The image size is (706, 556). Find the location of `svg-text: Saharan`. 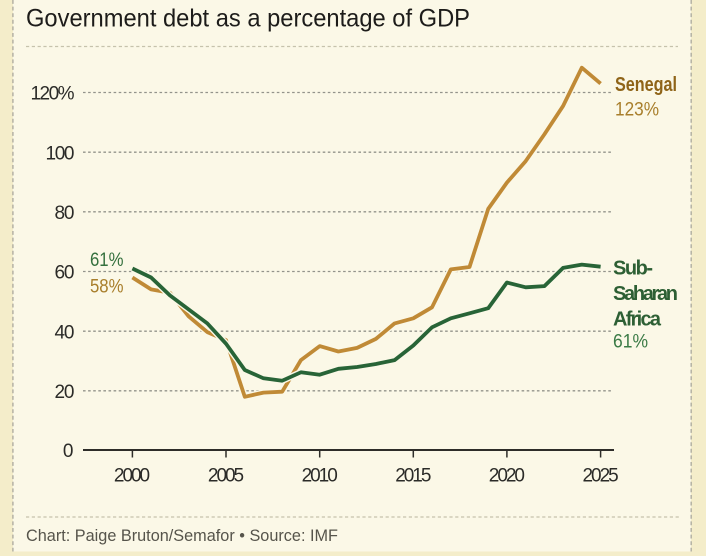

svg-text: Saharan is located at coordinates (645, 294).